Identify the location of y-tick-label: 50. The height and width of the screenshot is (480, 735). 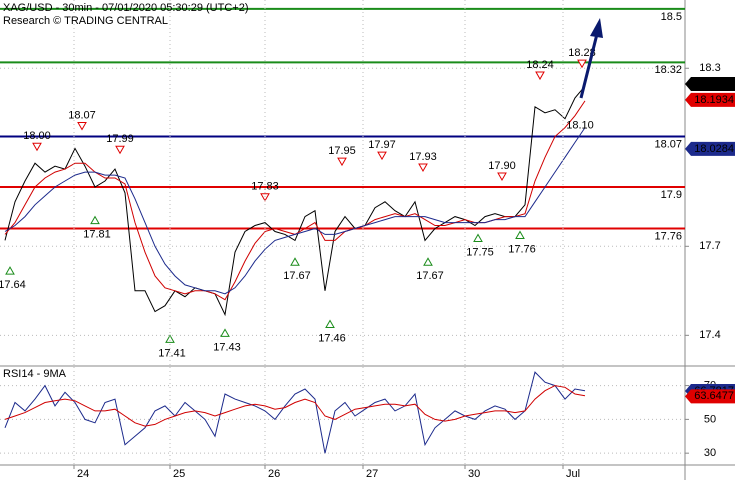
(710, 419).